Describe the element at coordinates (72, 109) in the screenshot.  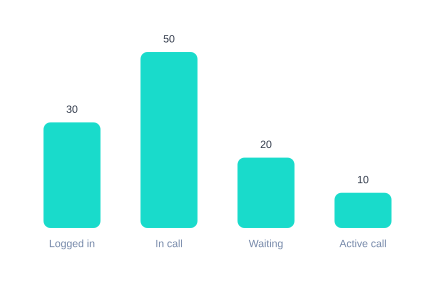
I see `data-label: 30` at that location.